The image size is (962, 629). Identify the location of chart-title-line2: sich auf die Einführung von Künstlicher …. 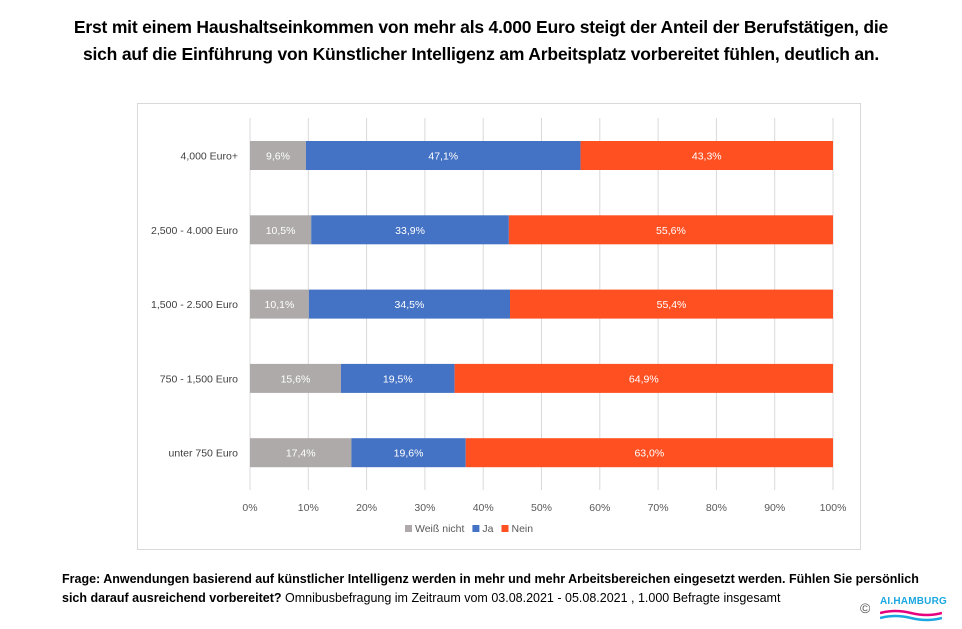
(481, 54).